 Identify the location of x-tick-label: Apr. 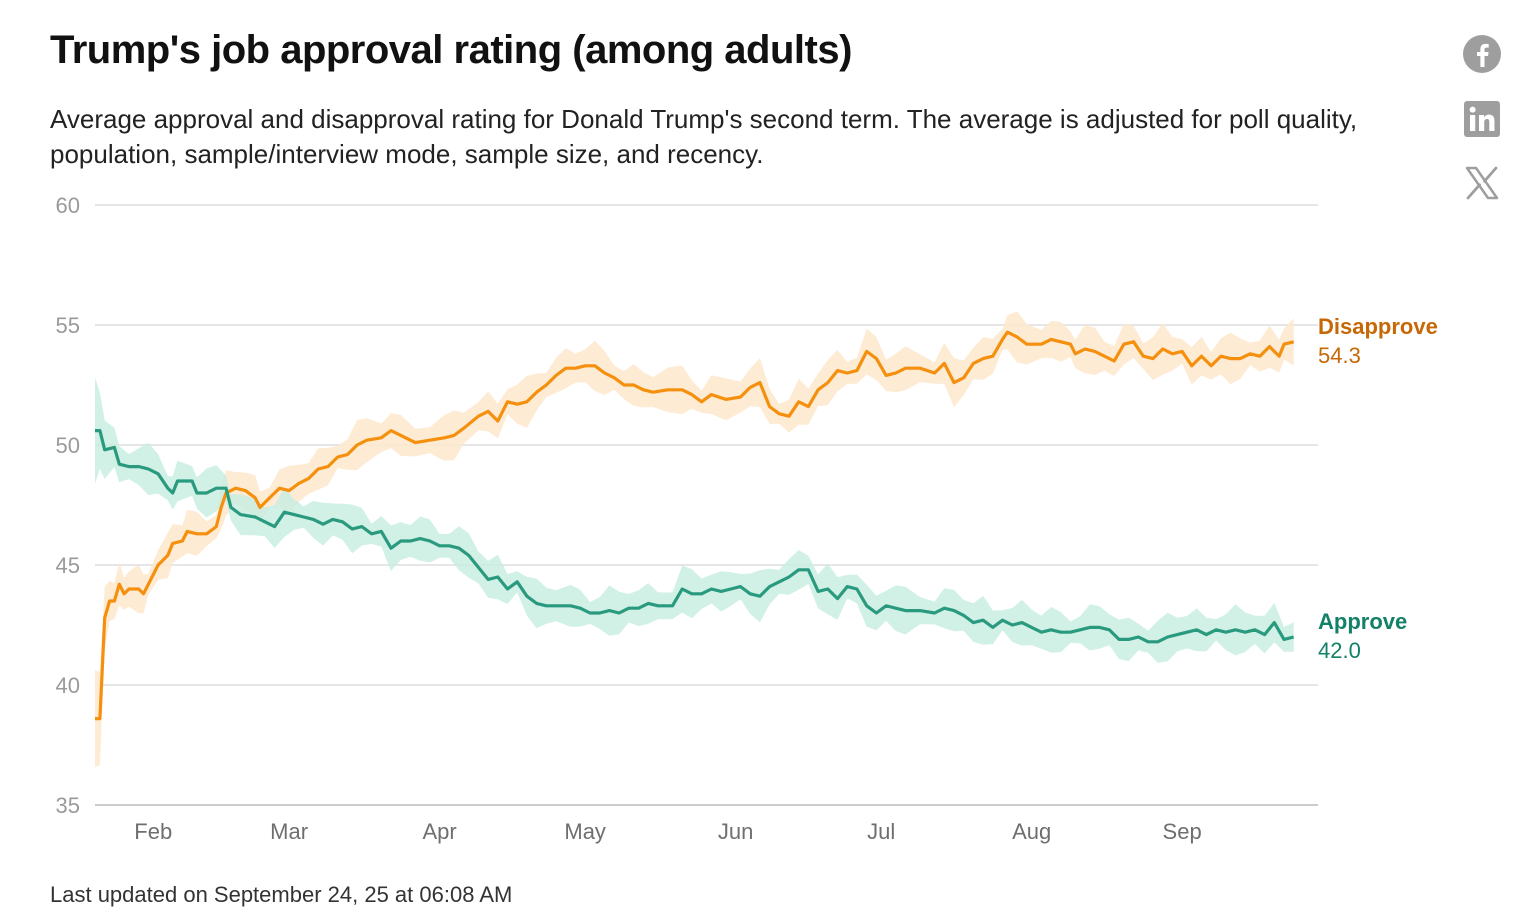
(439, 831).